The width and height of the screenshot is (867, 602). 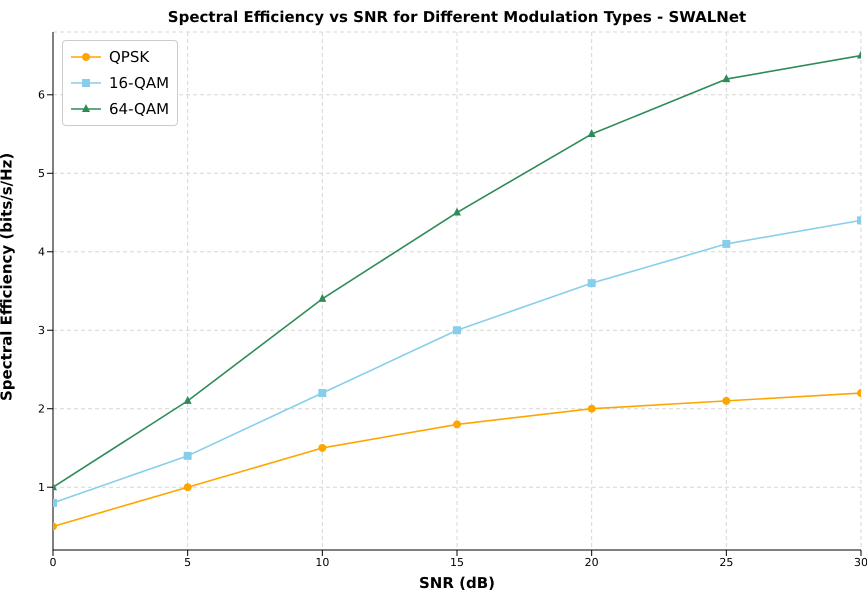 I want to click on chart-title: Spectral Efficiency vs SNR for Different Modulation Types - SWALNet, so click(x=457, y=17).